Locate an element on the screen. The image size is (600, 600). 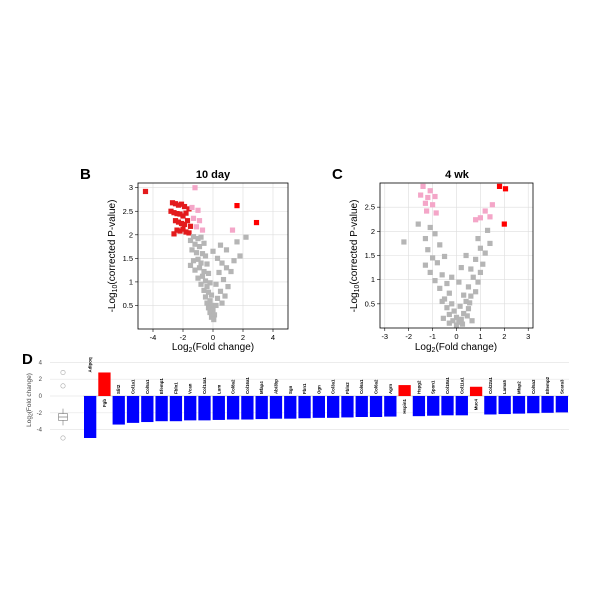
panel-b-x-tick-label: -4 is located at coordinates (153, 337).